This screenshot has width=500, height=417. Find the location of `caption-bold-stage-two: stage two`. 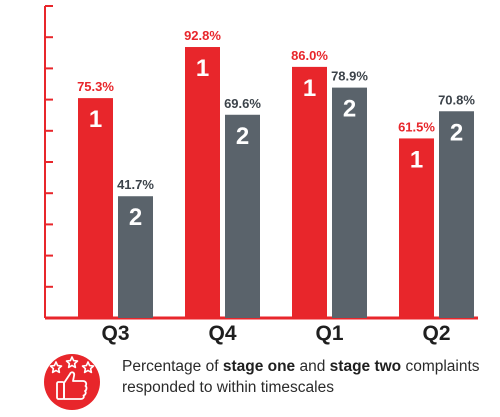

caption-bold-stage-two: stage two is located at coordinates (365, 366).